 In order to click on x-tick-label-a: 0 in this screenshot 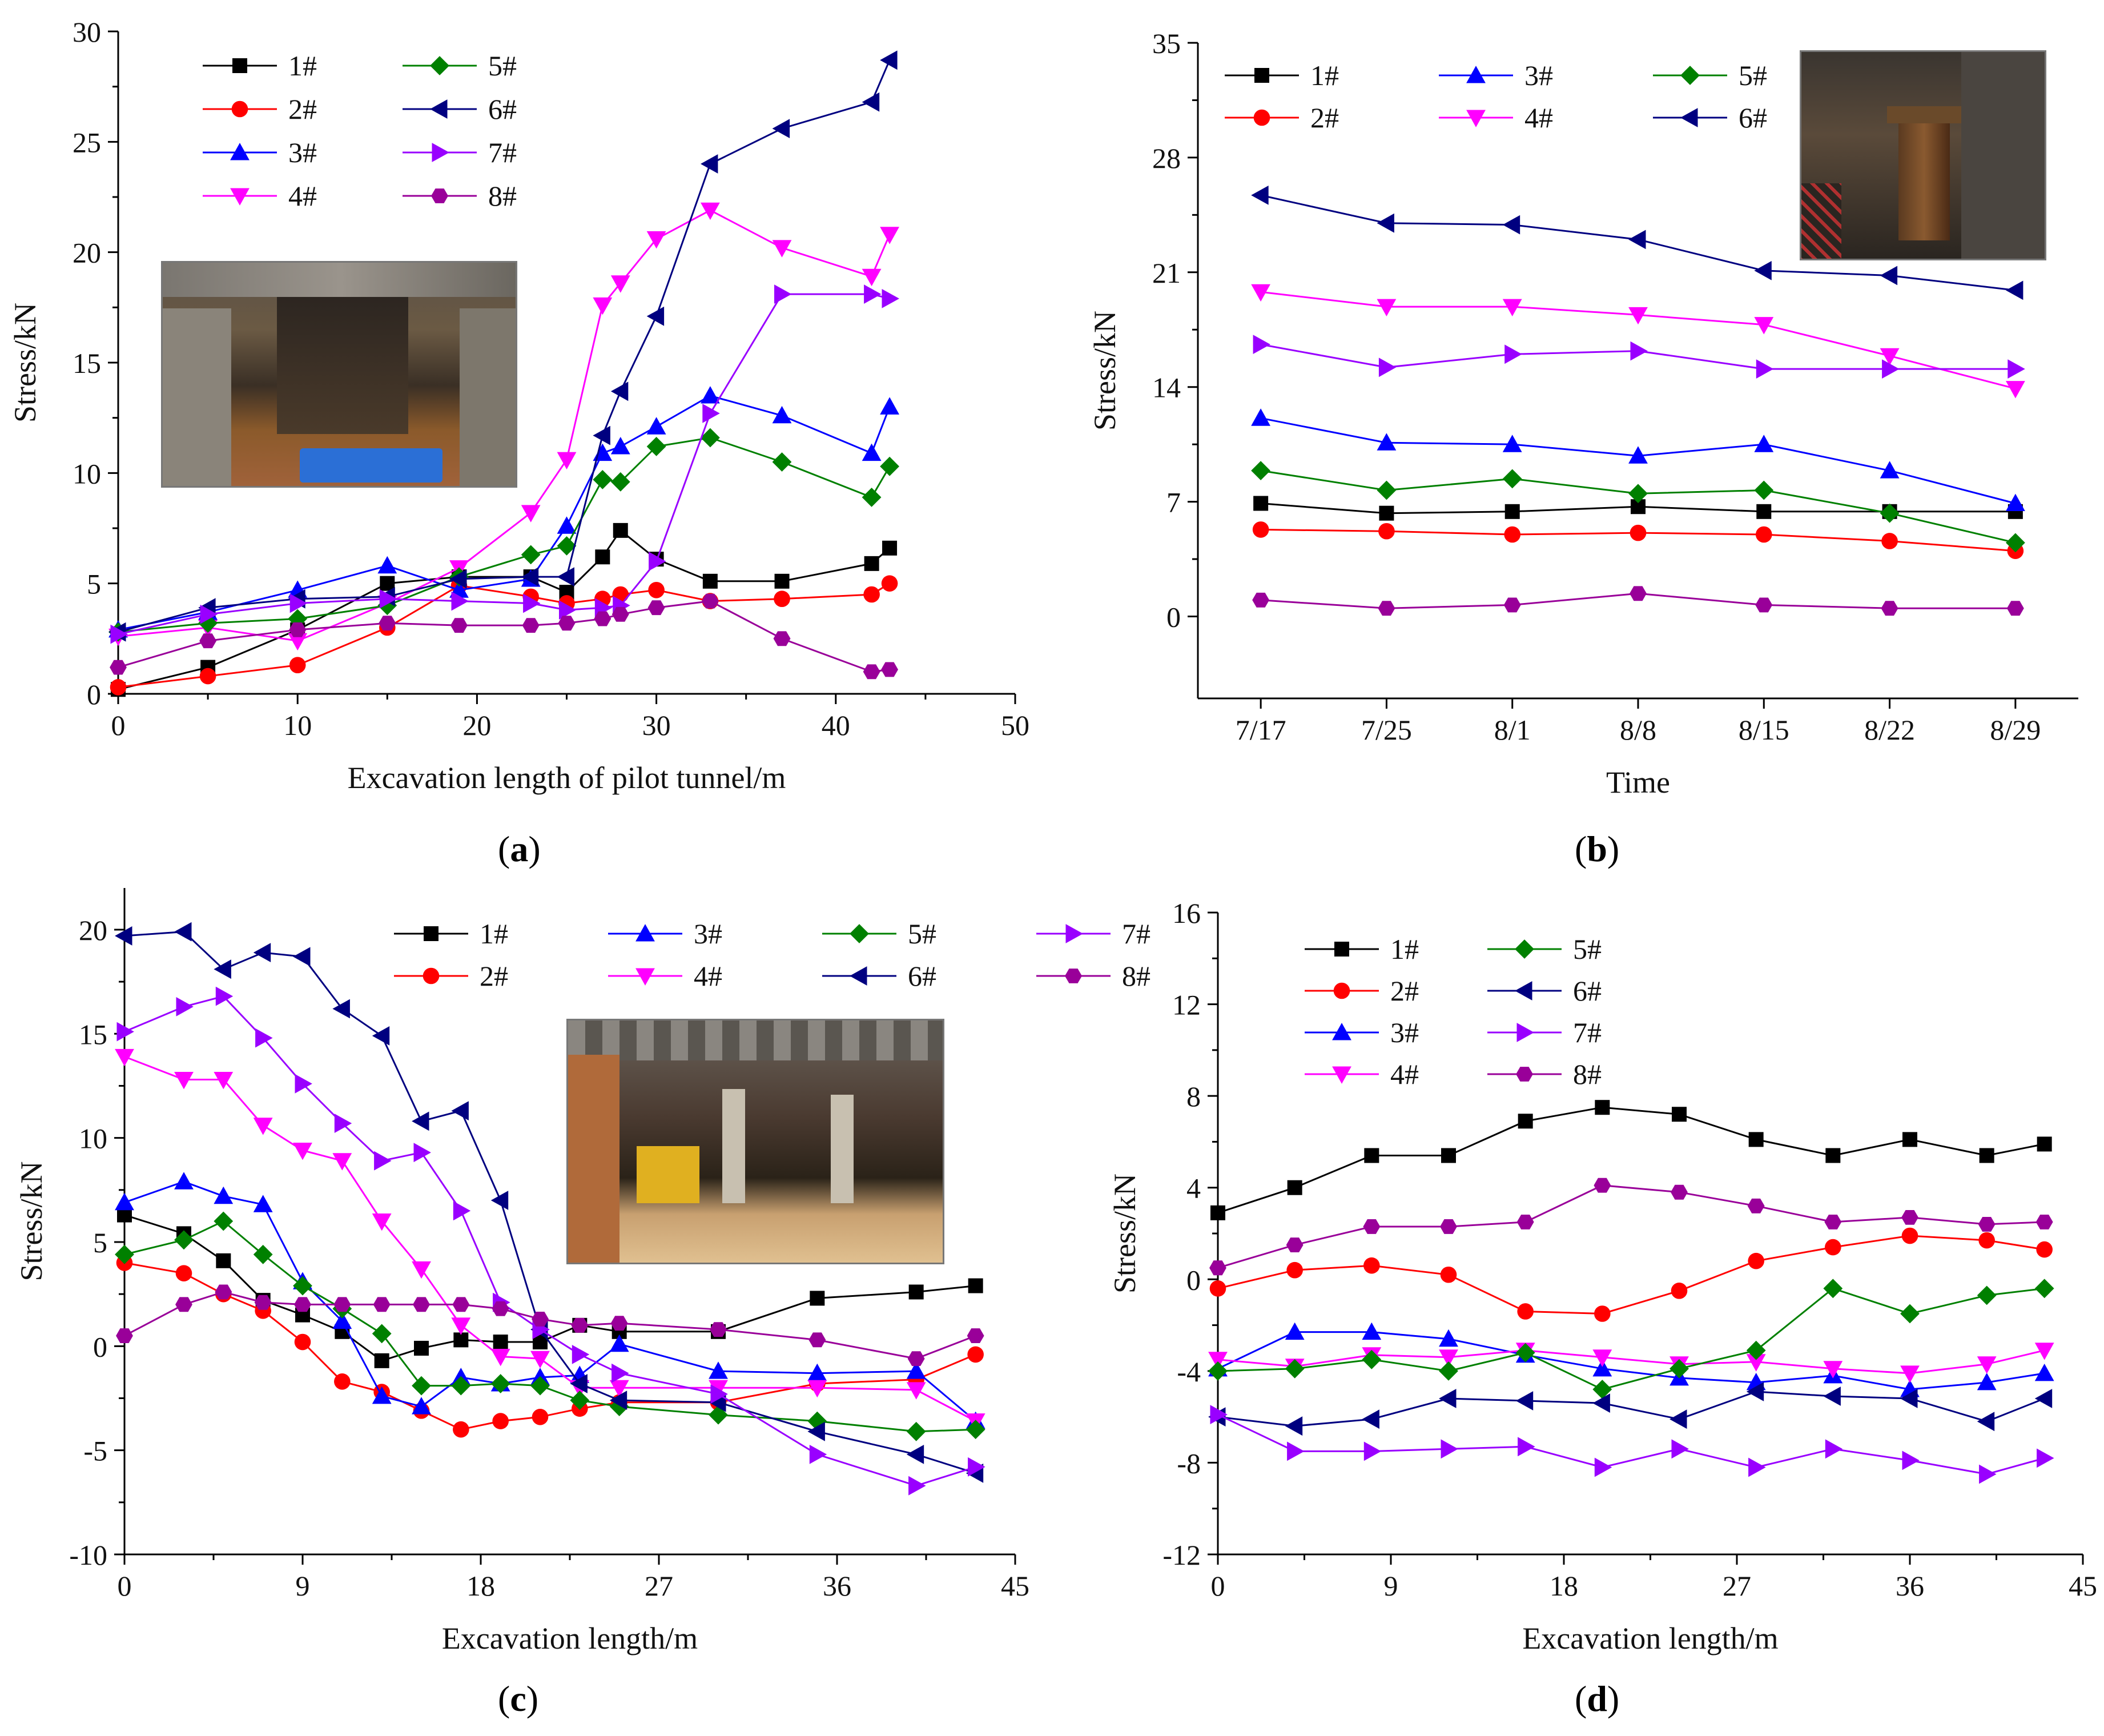, I will do `click(118, 725)`.